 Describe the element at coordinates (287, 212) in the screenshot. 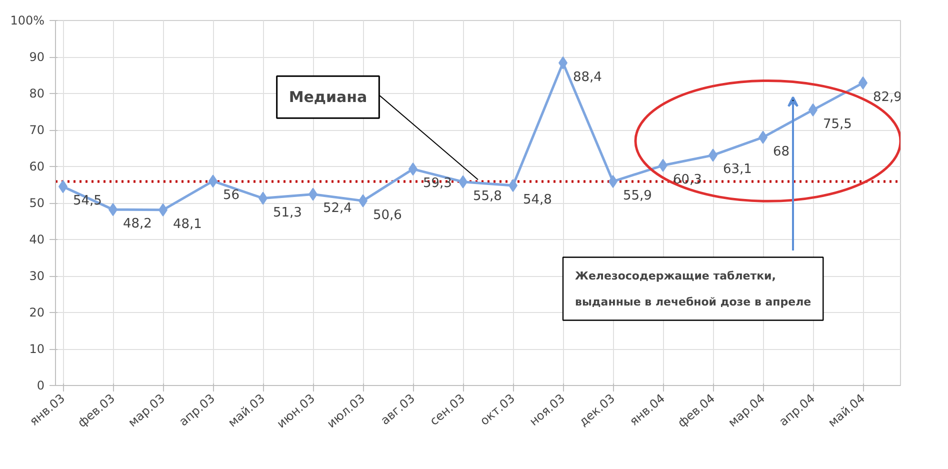

I see `data-label: 51,3` at that location.